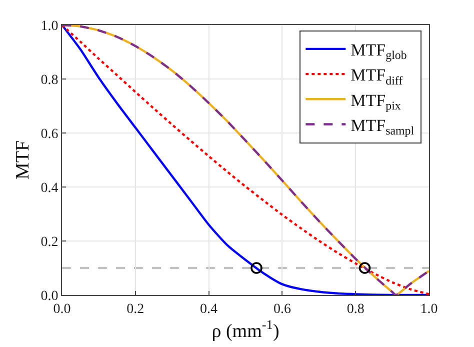 The image size is (474, 347). I want to click on y-tick-label: 0.8, so click(49, 80).